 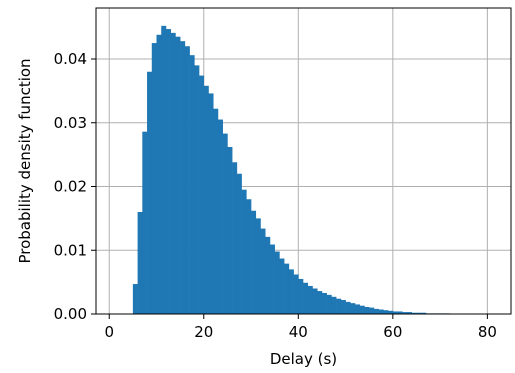 I want to click on x-tick-label: 80, so click(x=487, y=332).